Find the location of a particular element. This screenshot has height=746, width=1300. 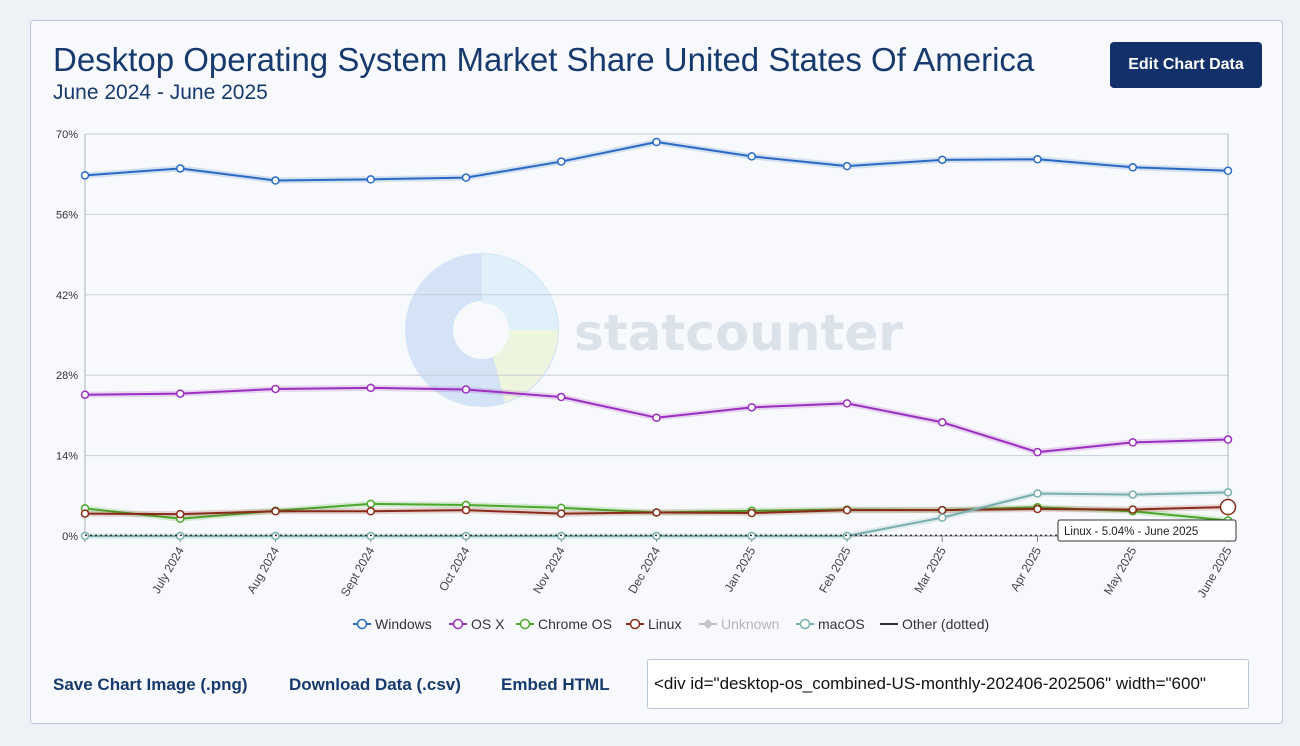

y-tick-label: 70% is located at coordinates (67, 135).